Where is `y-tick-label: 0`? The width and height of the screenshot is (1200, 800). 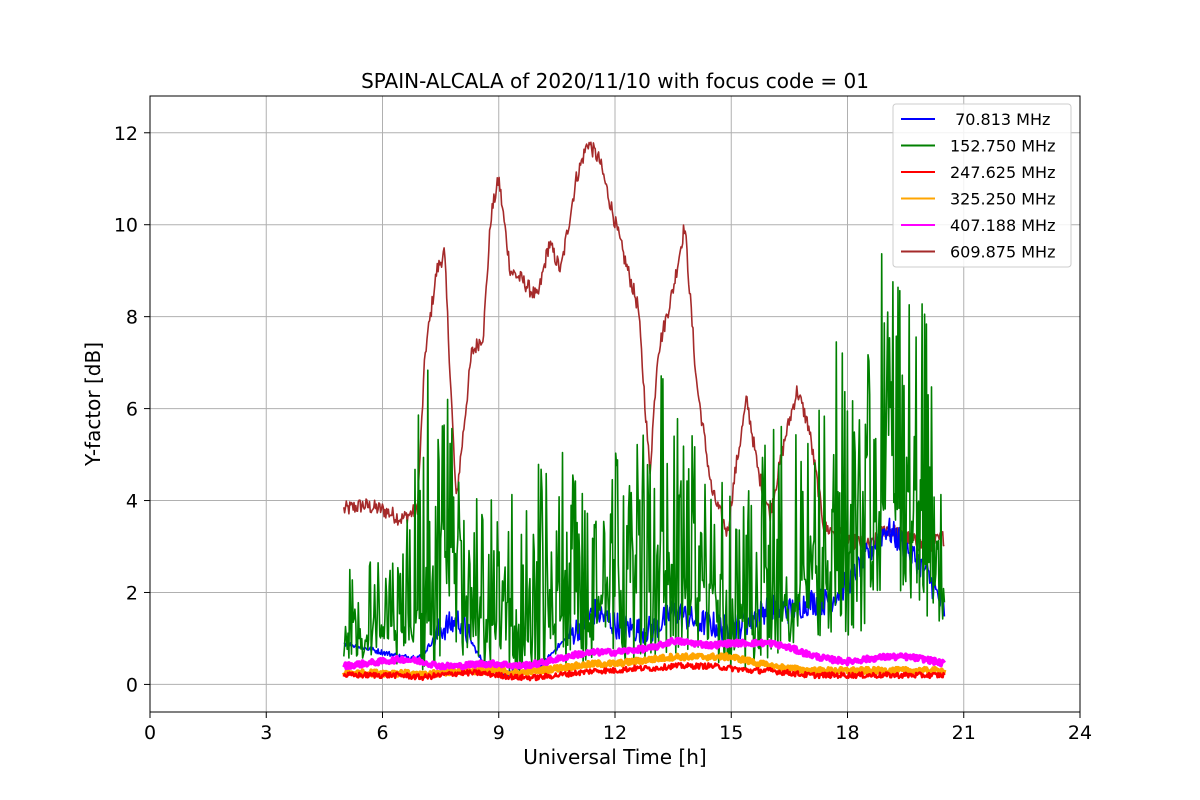 y-tick-label: 0 is located at coordinates (132, 685).